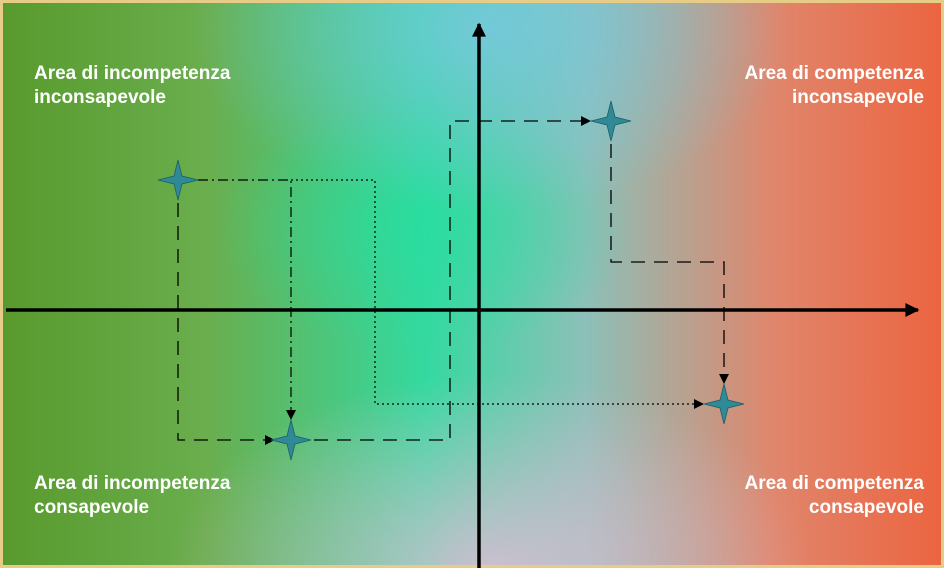  What do you see at coordinates (132, 86) in the screenshot?
I see `label-unconscious-incompetence: Area di incompetenza inconsapevole` at bounding box center [132, 86].